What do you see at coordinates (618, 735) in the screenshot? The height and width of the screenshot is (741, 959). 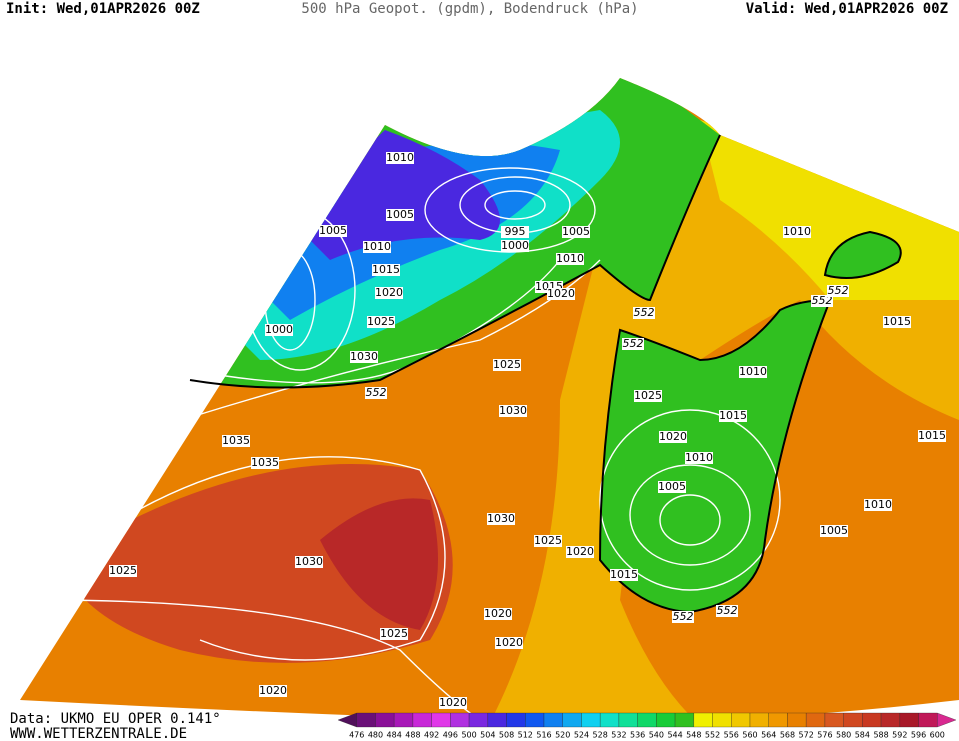 I see `colorbar-label: 532` at bounding box center [618, 735].